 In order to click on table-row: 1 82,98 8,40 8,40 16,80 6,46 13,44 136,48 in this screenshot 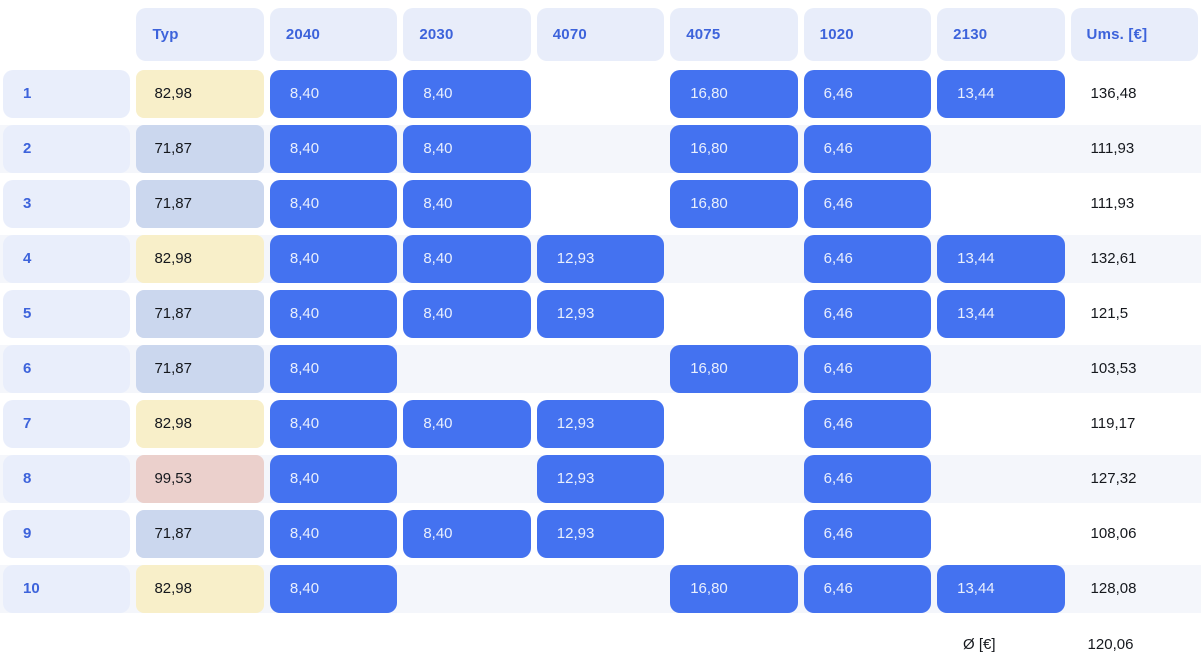, I will do `click(600, 93)`.